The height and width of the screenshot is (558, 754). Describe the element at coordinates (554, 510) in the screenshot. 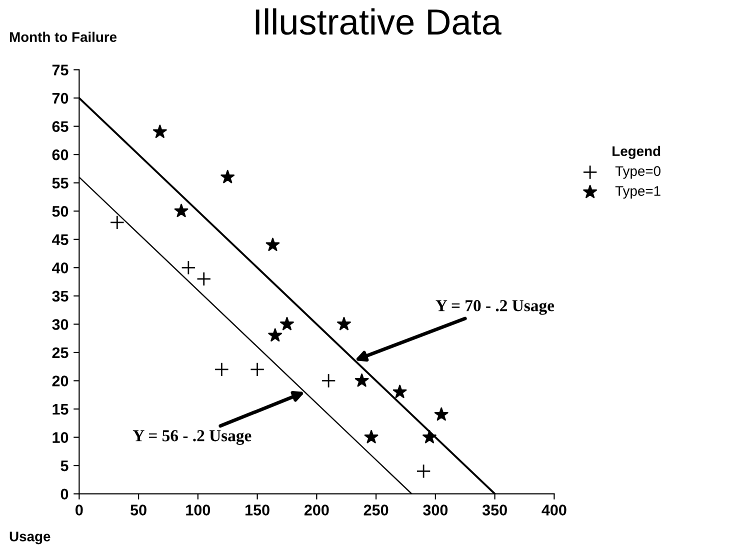

I see `x-tick-label: 400` at that location.